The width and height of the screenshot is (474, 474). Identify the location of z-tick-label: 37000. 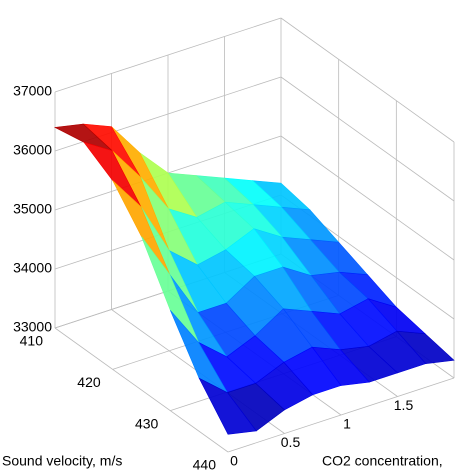
(32, 91).